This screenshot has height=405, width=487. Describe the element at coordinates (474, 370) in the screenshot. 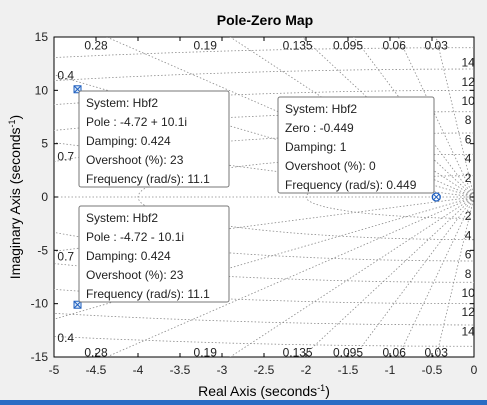

I see `x-tick-label: 0` at that location.